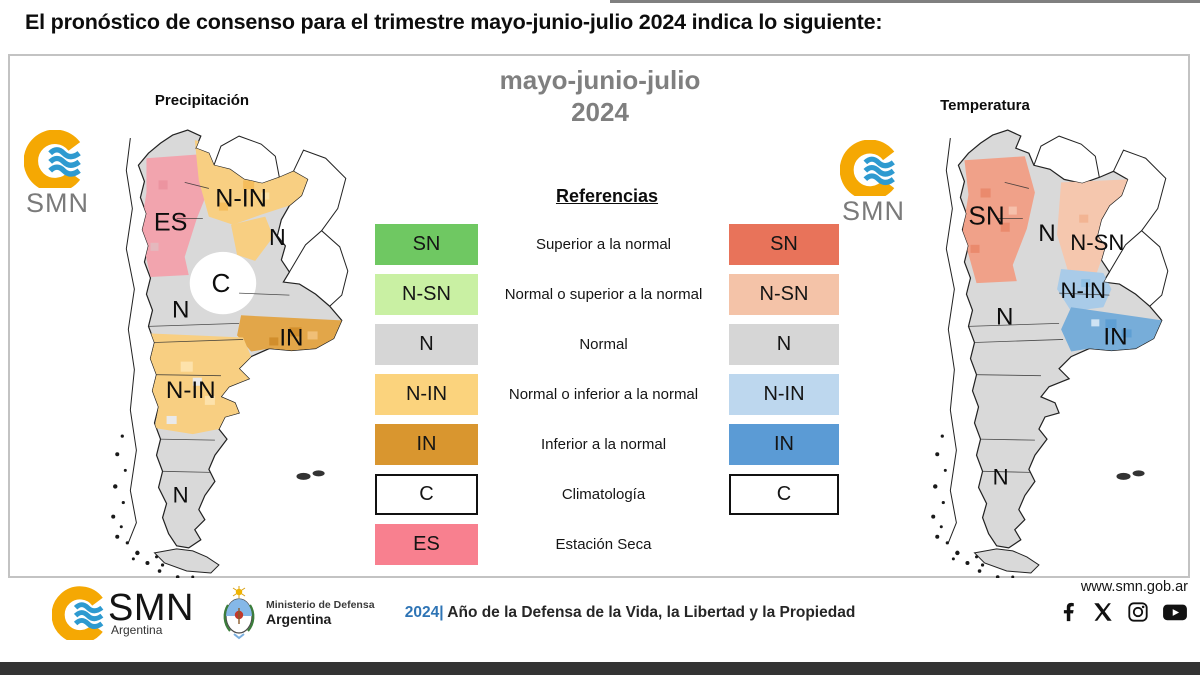 Image resolution: width=1200 pixels, height=675 pixels. I want to click on legend-row: ES Estación Seca, so click(607, 544).